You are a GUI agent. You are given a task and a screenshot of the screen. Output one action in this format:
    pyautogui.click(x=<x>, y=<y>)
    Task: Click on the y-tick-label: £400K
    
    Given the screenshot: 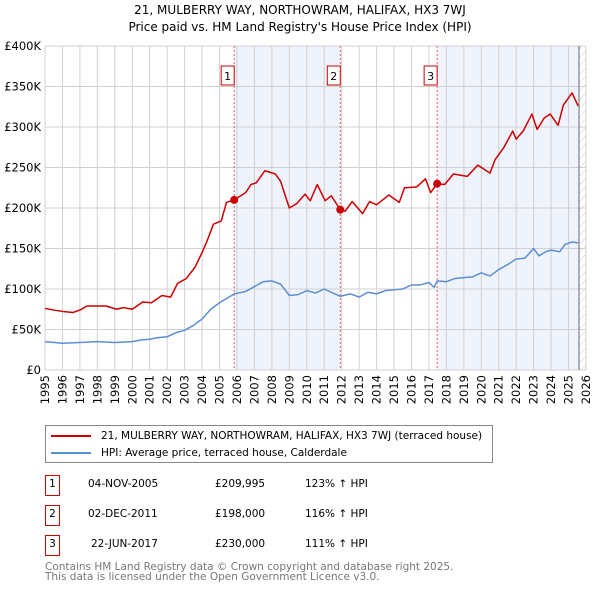 What is the action you would take?
    pyautogui.click(x=22, y=46)
    